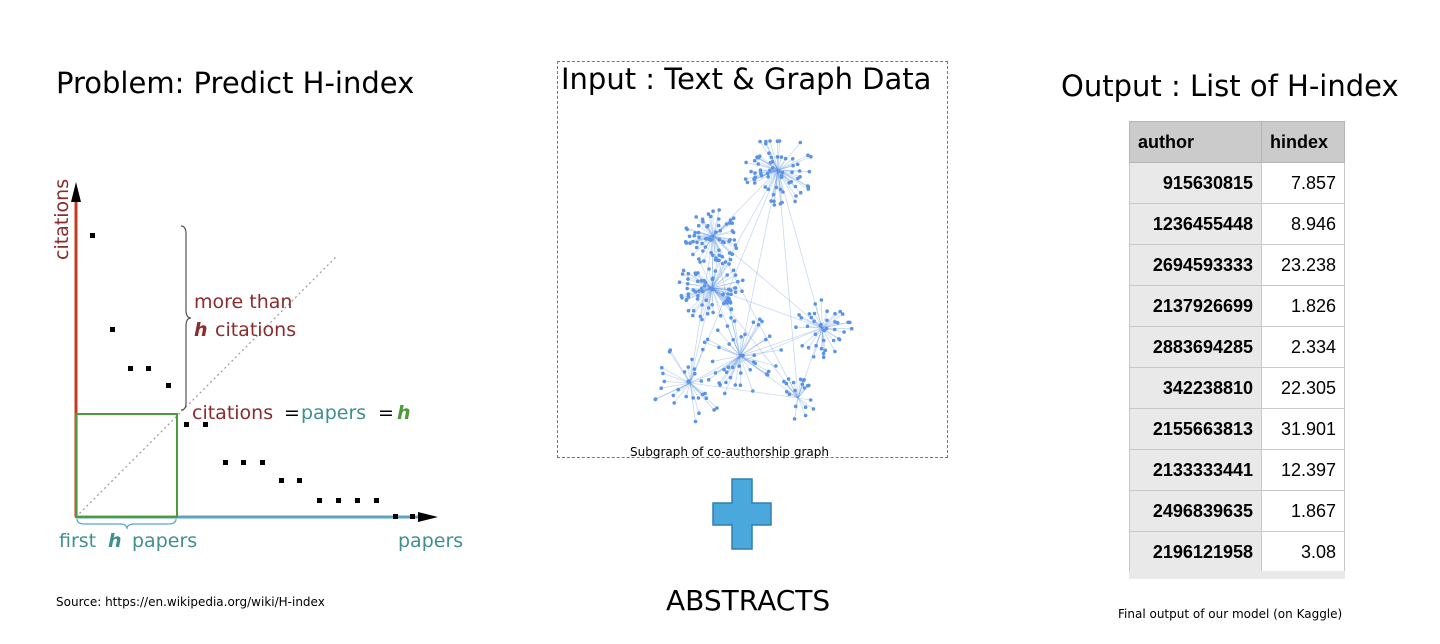  I want to click on hindex-cell: 22.305, so click(1303, 388).